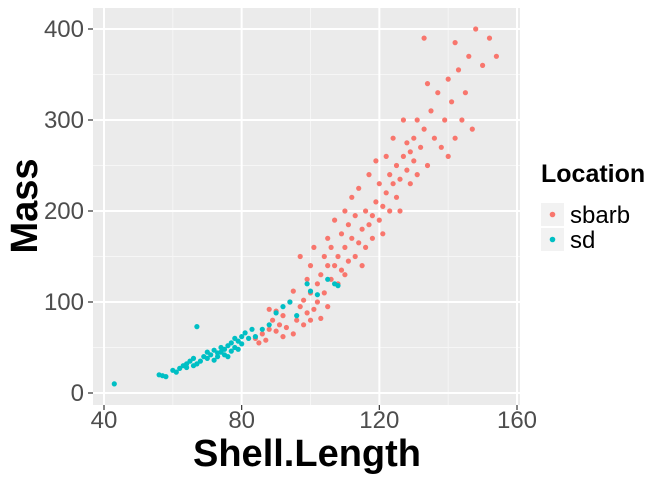  What do you see at coordinates (64, 120) in the screenshot?
I see `y-tick-label: 300` at bounding box center [64, 120].